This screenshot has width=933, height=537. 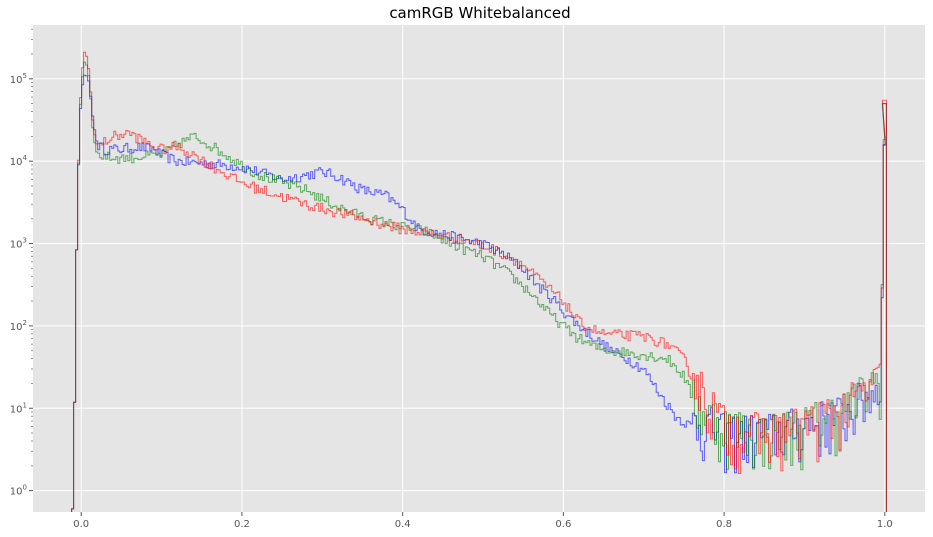 What do you see at coordinates (403, 524) in the screenshot?
I see `x-tick-label: 0.4` at bounding box center [403, 524].